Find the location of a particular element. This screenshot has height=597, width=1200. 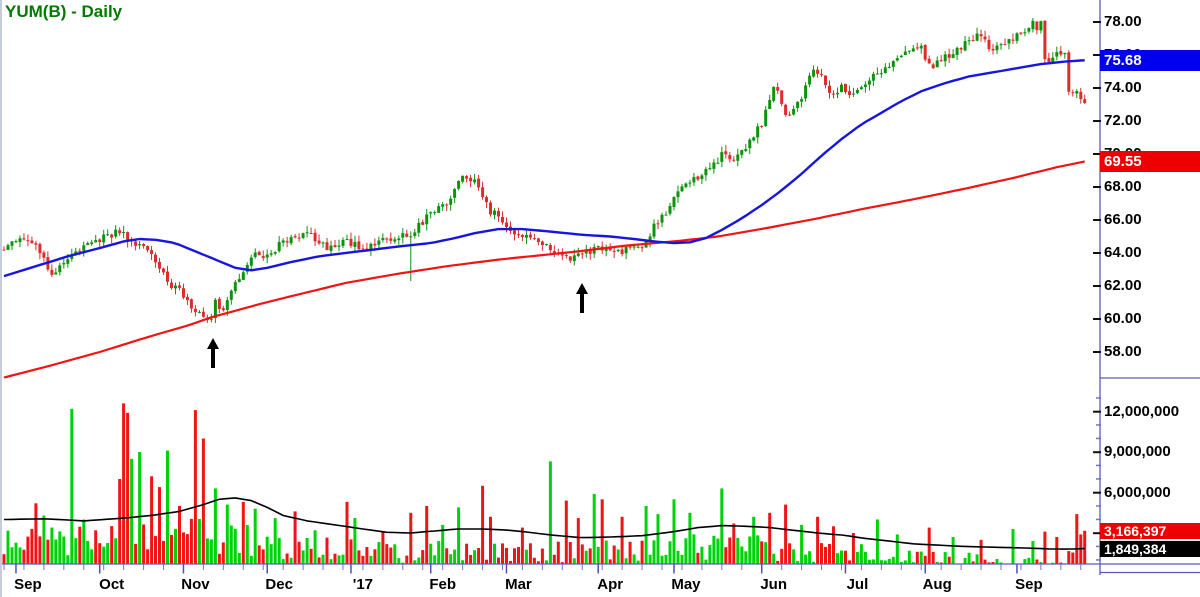

volume-tick-label: 6,000,000 is located at coordinates (1137, 492).